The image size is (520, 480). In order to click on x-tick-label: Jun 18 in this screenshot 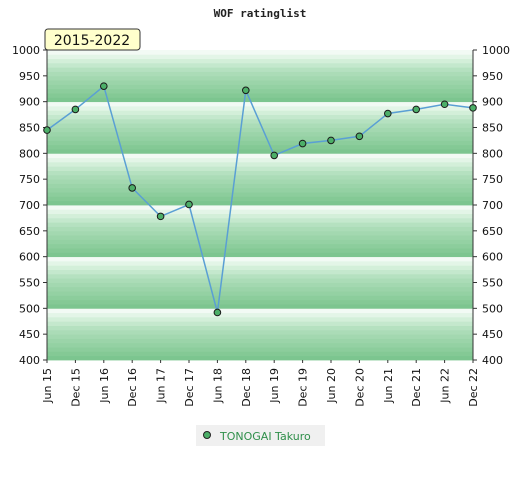, I will do `click(217, 386)`.